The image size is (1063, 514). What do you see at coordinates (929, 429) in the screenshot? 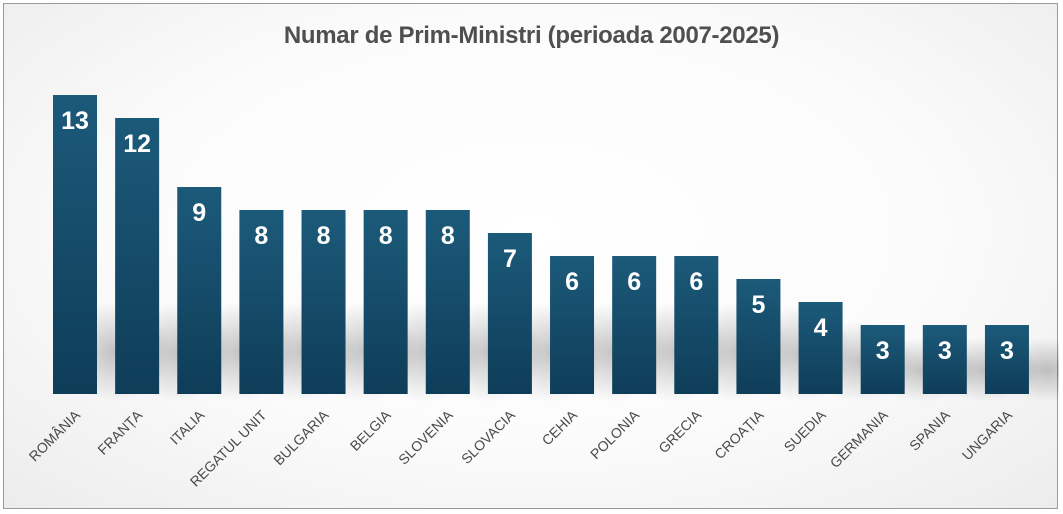
I see `category-label-spania: SPANIA` at bounding box center [929, 429].